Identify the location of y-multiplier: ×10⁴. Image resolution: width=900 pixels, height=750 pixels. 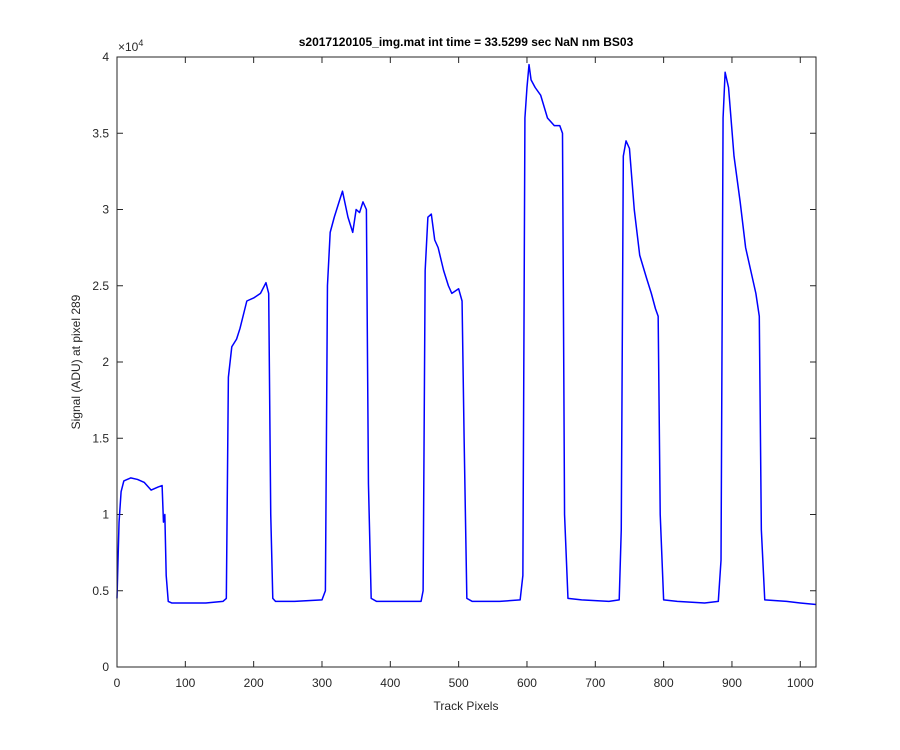
(130, 46).